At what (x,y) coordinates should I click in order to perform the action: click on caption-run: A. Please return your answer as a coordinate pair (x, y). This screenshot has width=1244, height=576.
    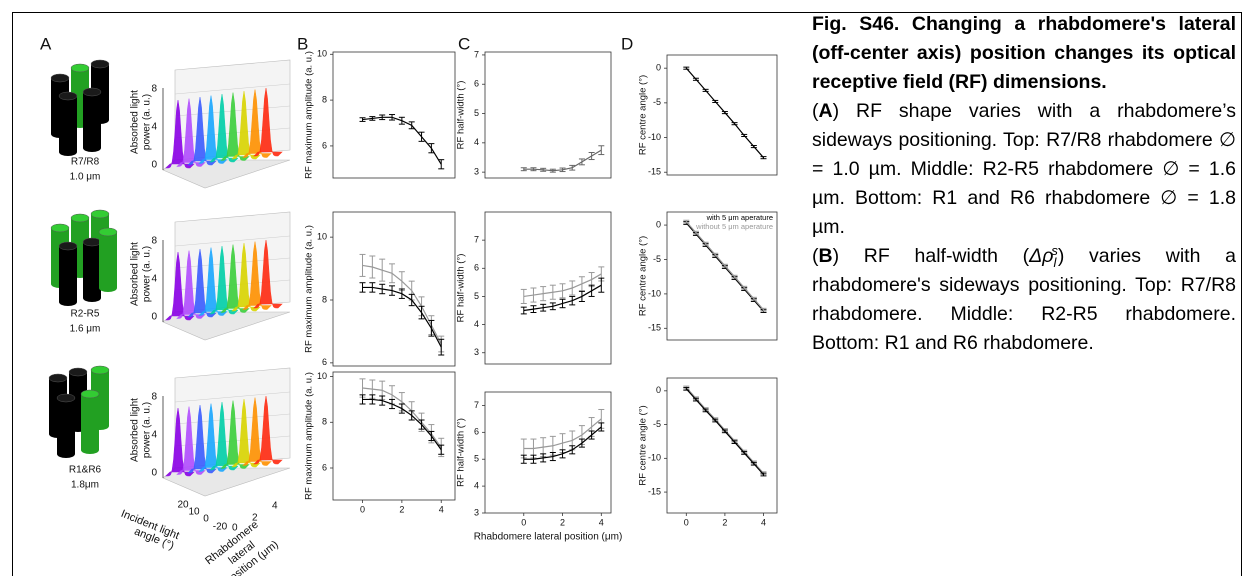
    Looking at the image, I should click on (825, 111).